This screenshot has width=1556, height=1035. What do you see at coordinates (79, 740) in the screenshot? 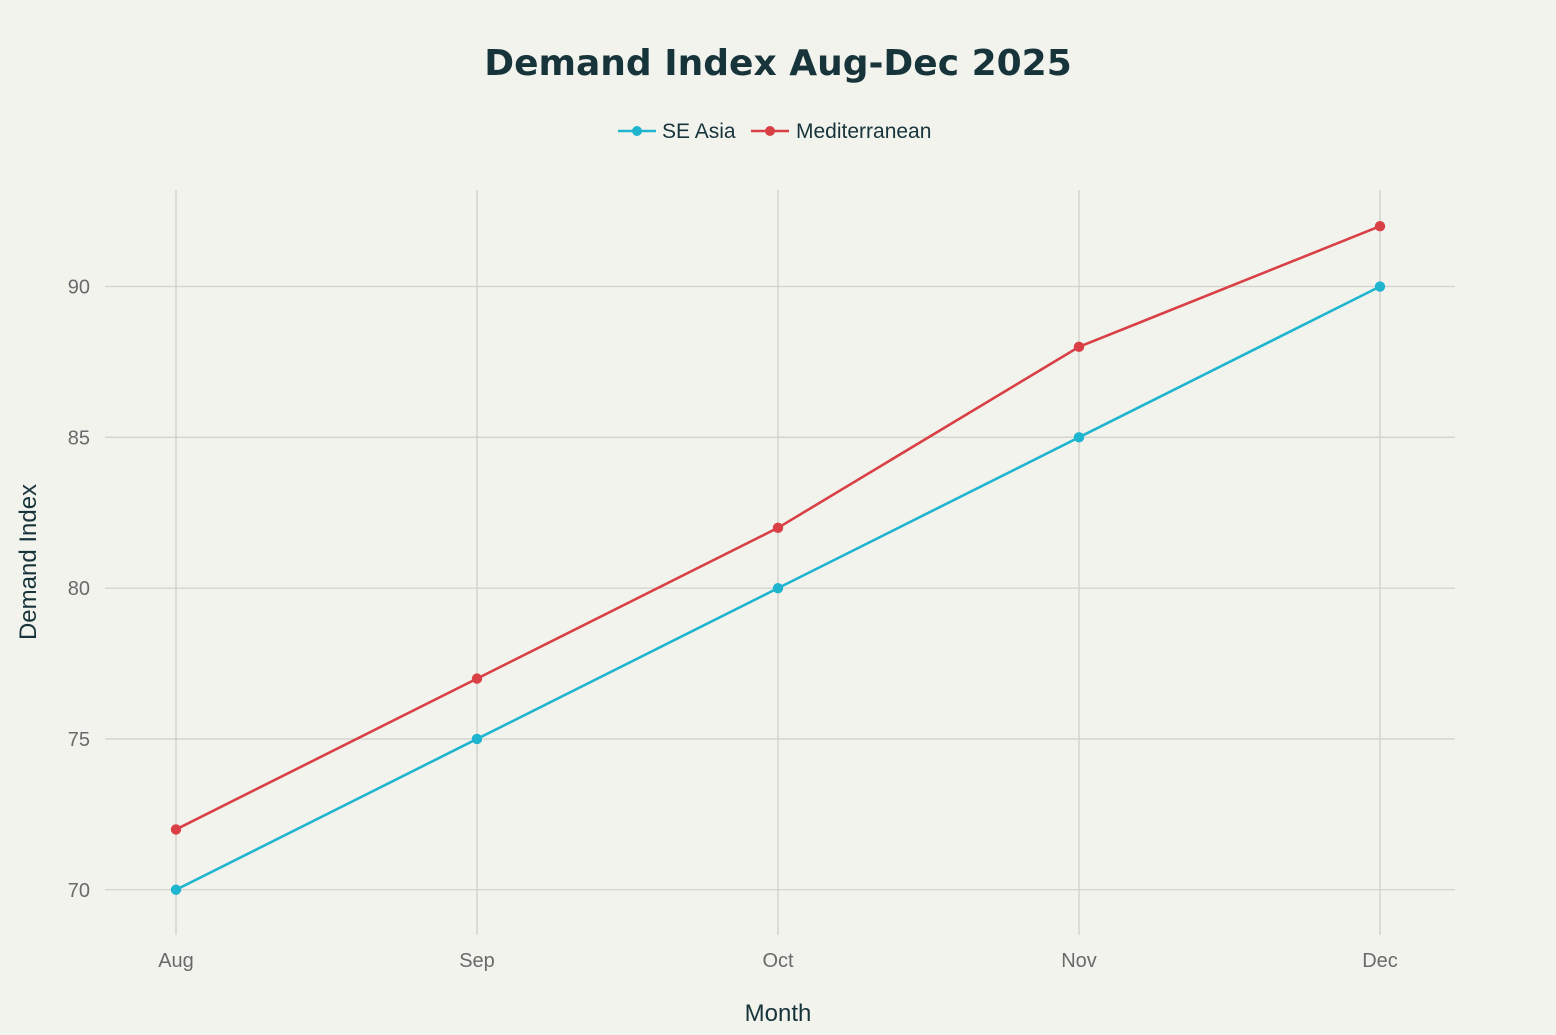
I see `y-tick-label: 75` at bounding box center [79, 740].